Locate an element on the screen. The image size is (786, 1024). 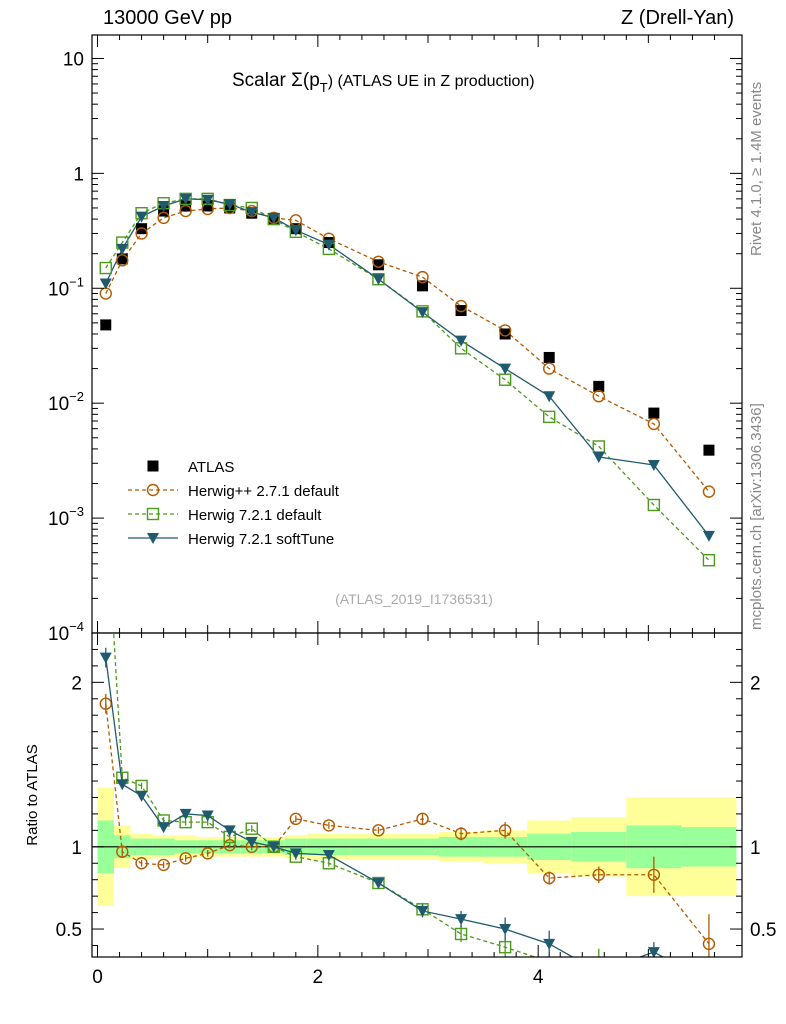
x-tick-label: 4 is located at coordinates (538, 977).